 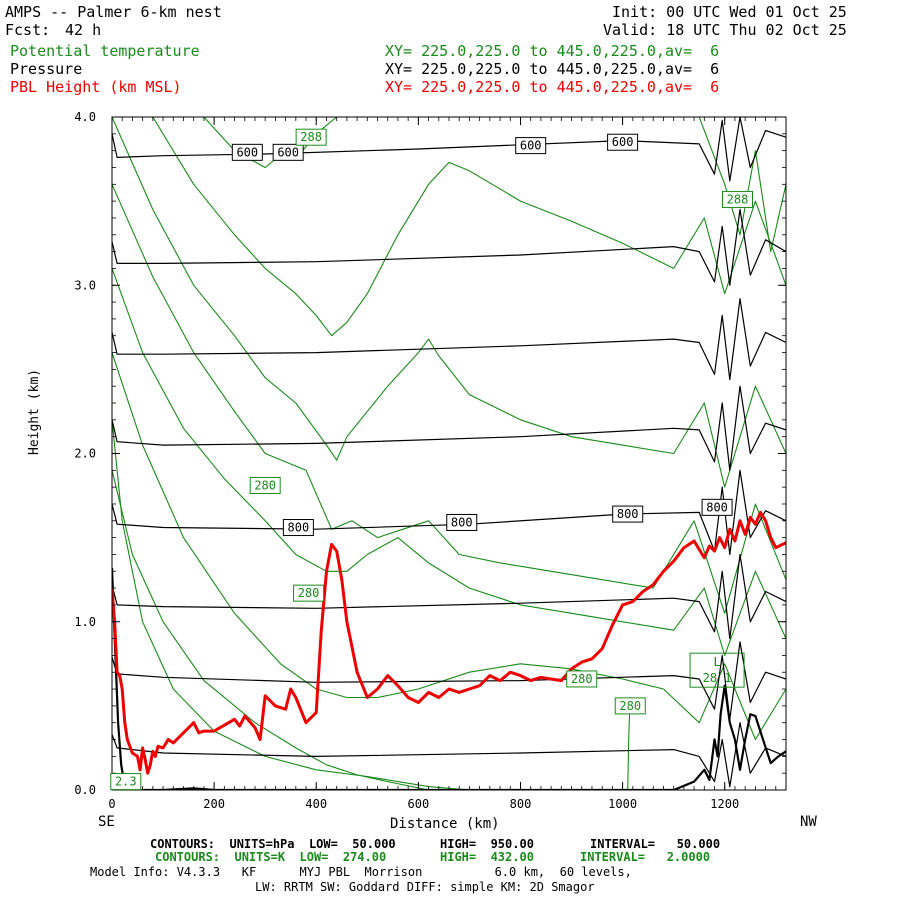 I want to click on x-left-end-label: SE, so click(x=106, y=822).